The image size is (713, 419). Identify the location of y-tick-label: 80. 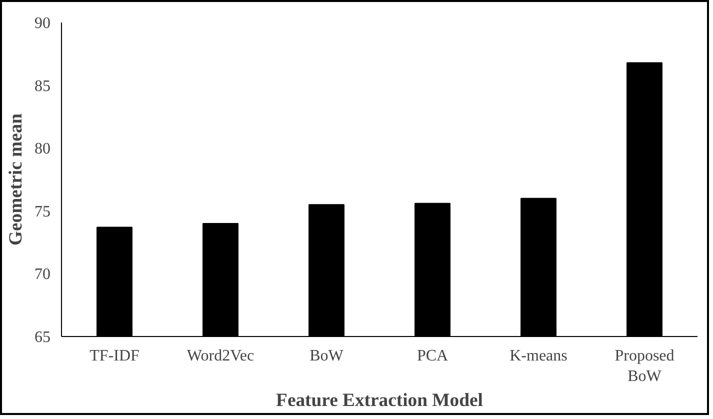
(42, 149).